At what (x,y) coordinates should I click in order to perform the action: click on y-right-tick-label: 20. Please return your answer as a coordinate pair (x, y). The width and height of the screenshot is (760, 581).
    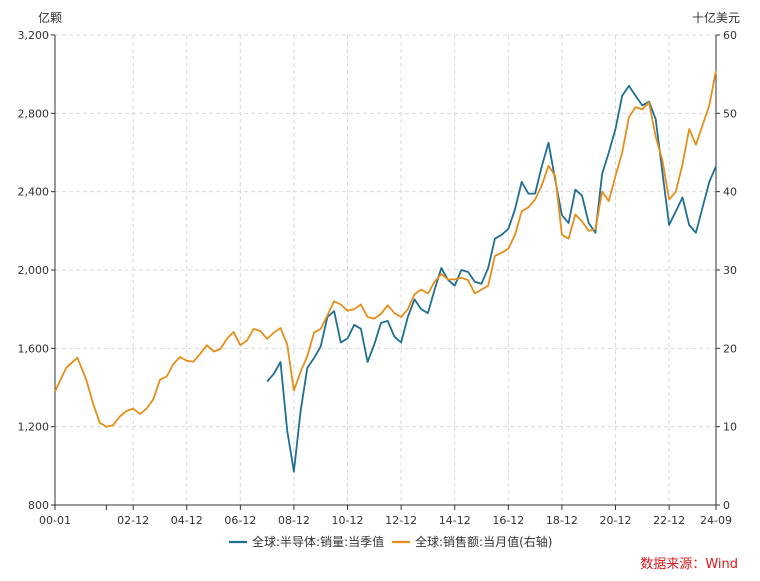
    Looking at the image, I should click on (730, 348).